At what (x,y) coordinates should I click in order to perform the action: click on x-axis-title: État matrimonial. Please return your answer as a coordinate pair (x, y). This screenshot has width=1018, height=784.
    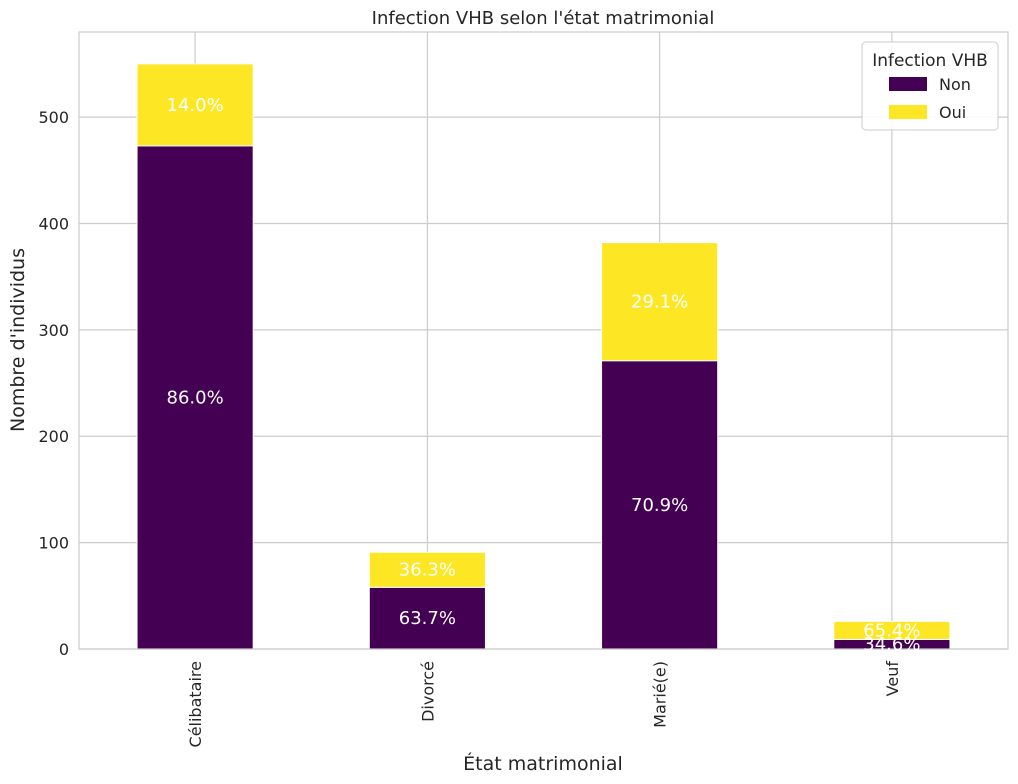
    Looking at the image, I should click on (543, 763).